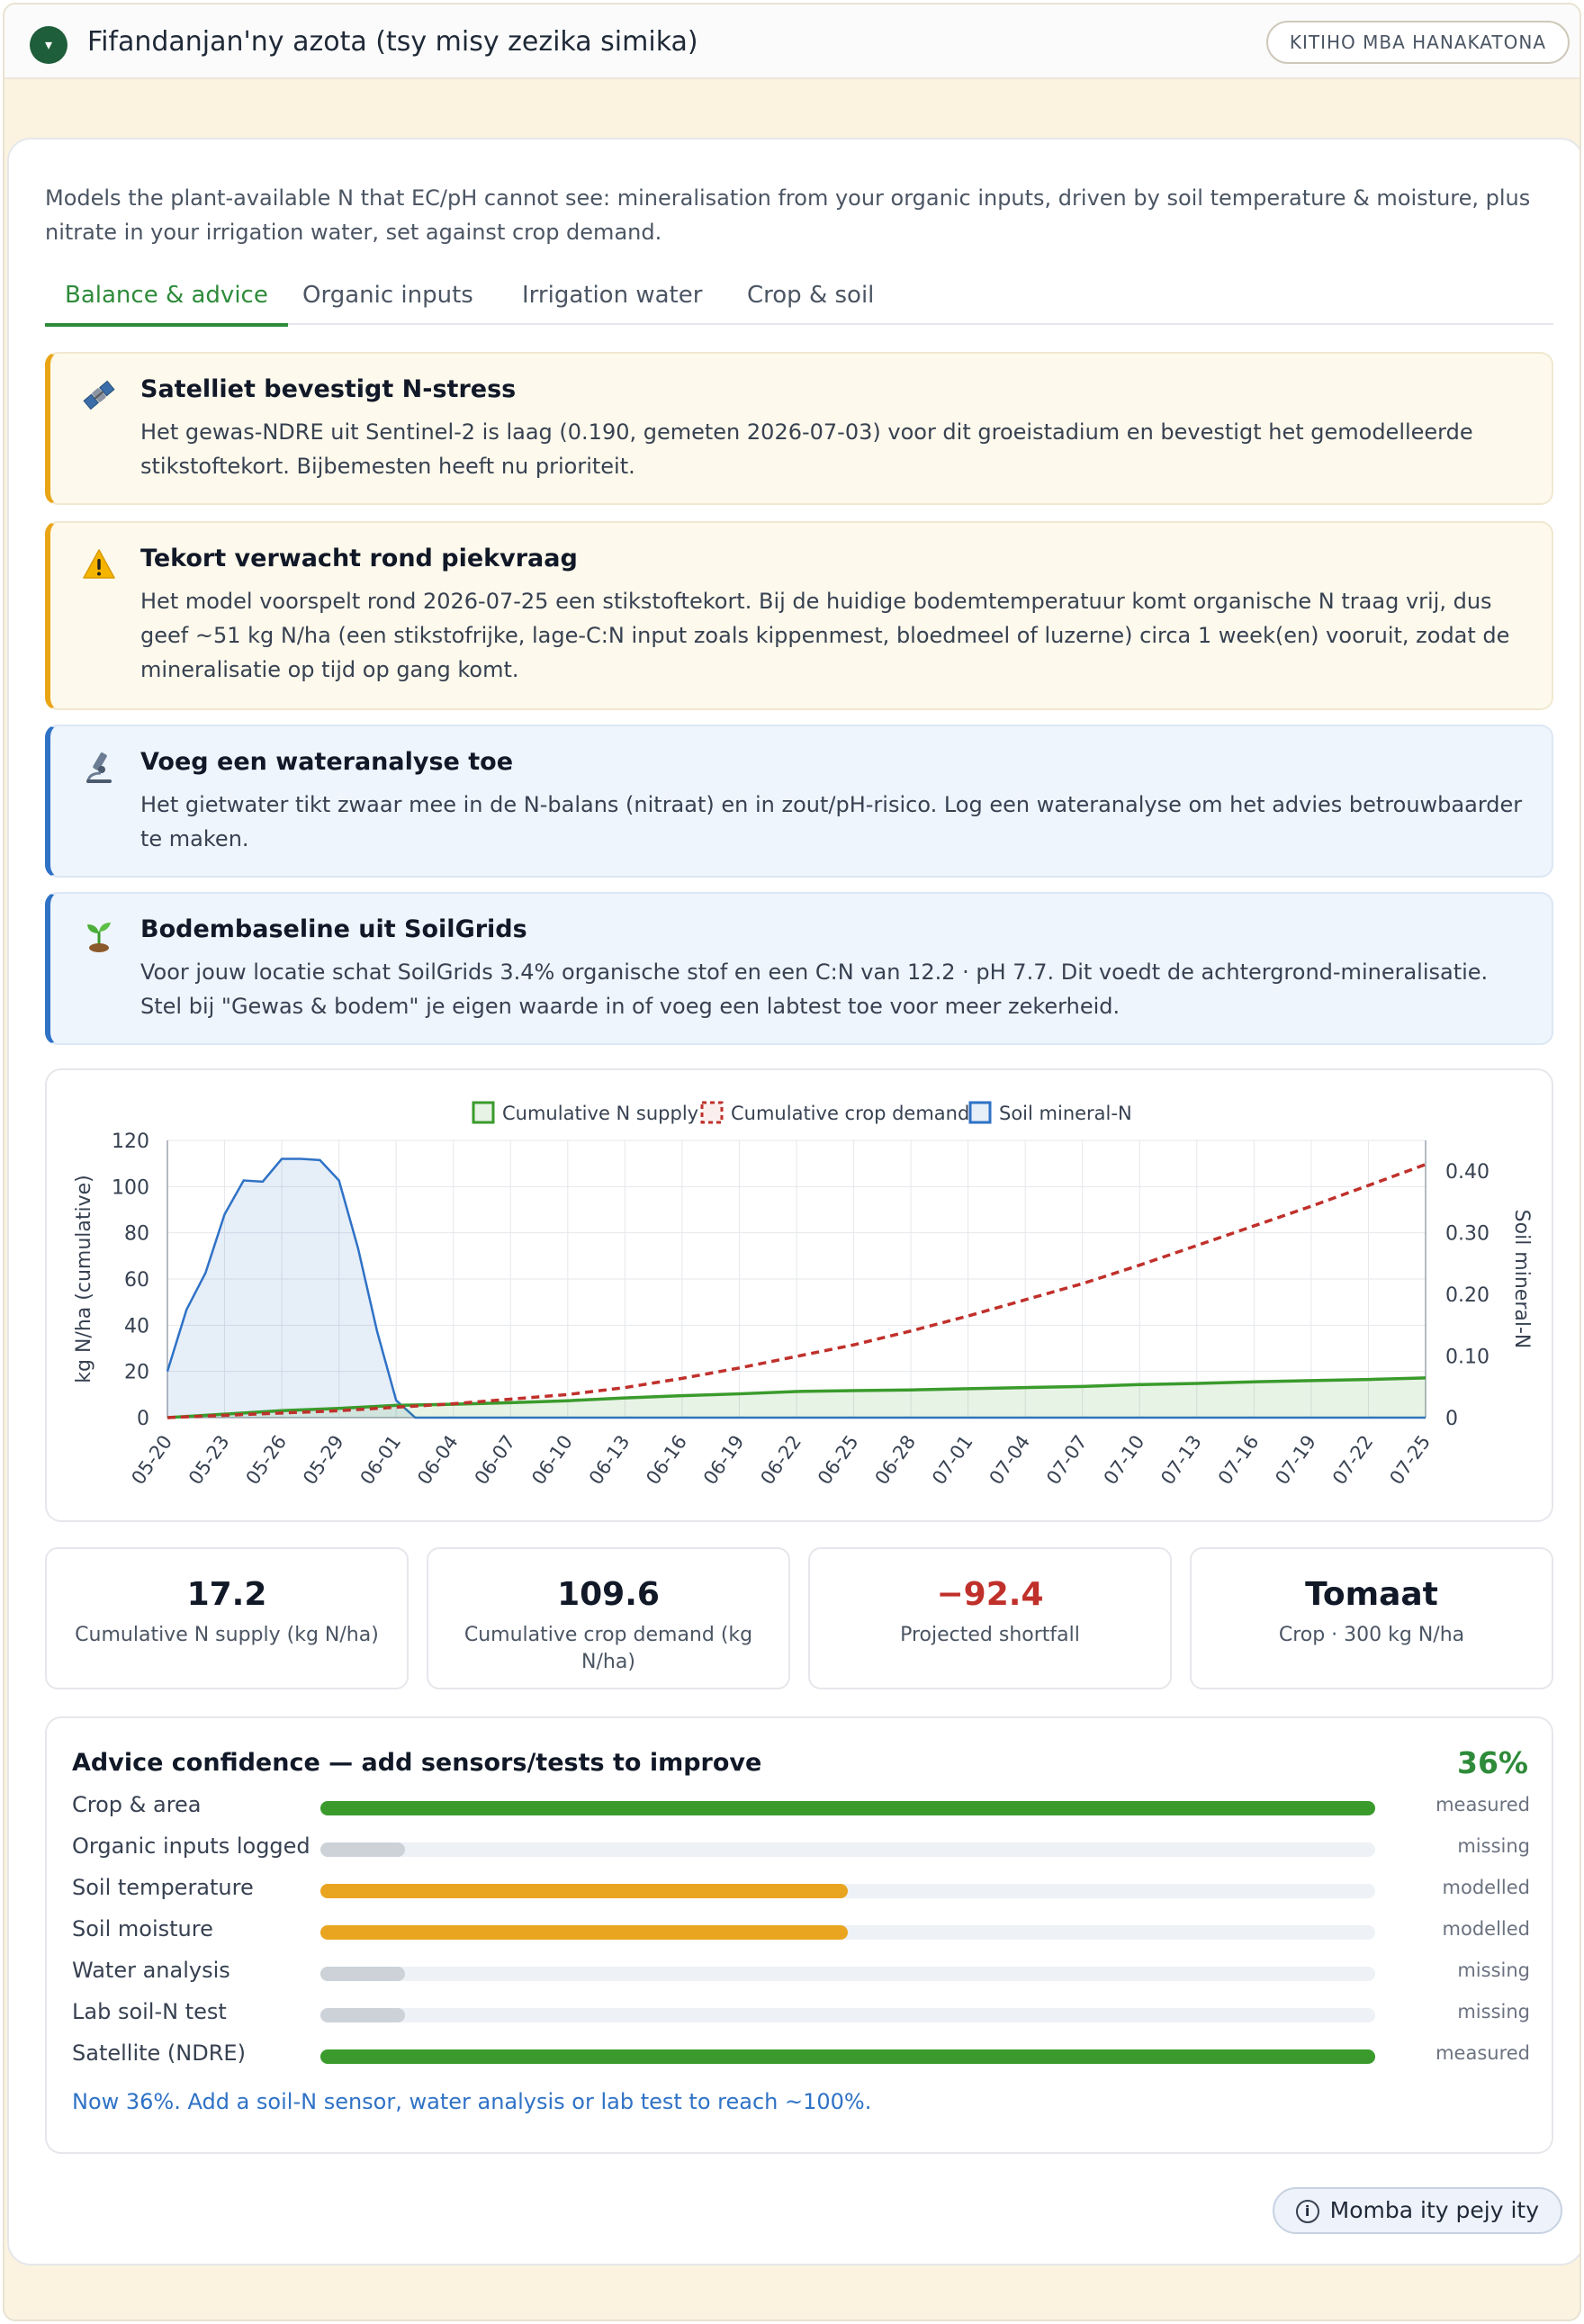  I want to click on alert-title: Satelliet bevestigt N-stress, so click(328, 389).